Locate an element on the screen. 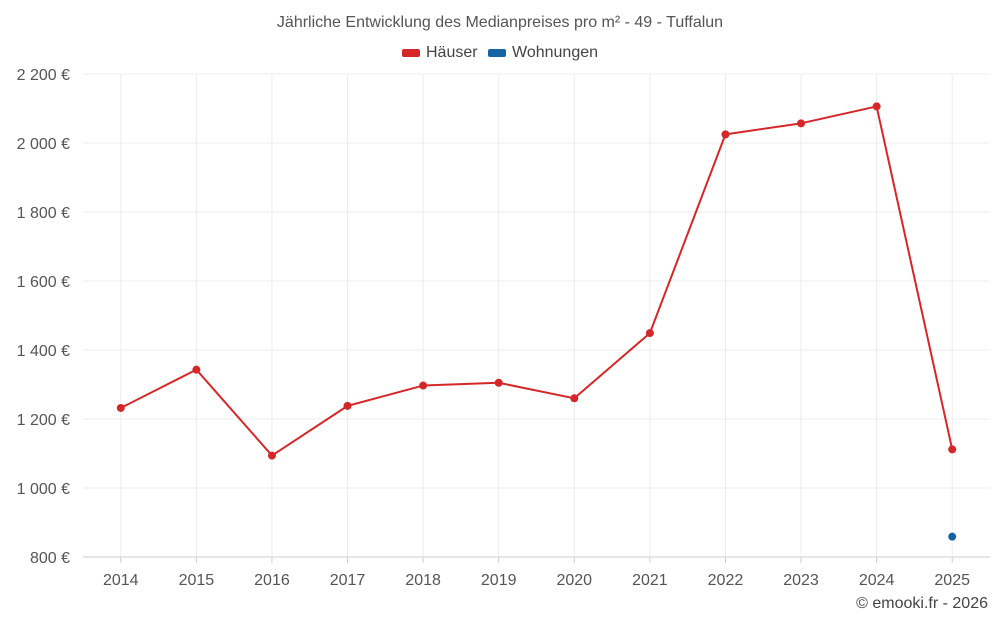 The width and height of the screenshot is (1000, 625). legend-label-wohnungen: Wohnungen is located at coordinates (555, 52).